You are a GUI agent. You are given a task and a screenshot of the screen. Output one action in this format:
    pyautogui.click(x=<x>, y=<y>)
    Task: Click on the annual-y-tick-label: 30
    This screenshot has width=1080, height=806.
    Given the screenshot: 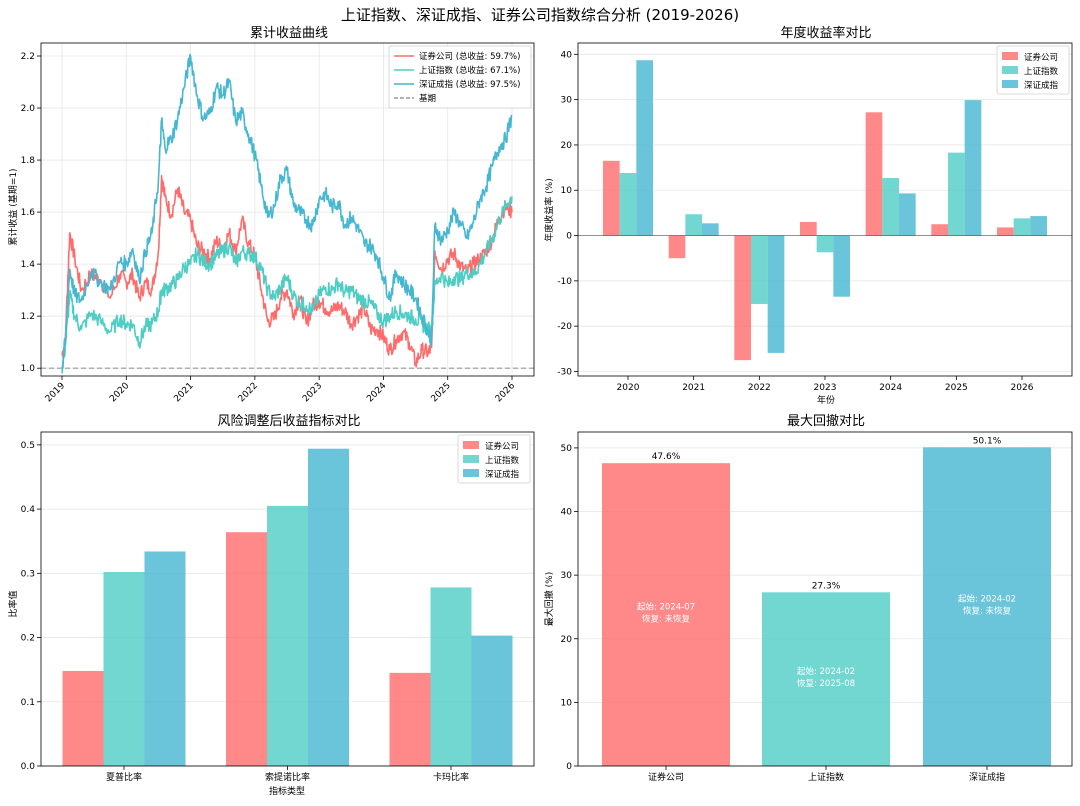 What is the action you would take?
    pyautogui.click(x=567, y=101)
    